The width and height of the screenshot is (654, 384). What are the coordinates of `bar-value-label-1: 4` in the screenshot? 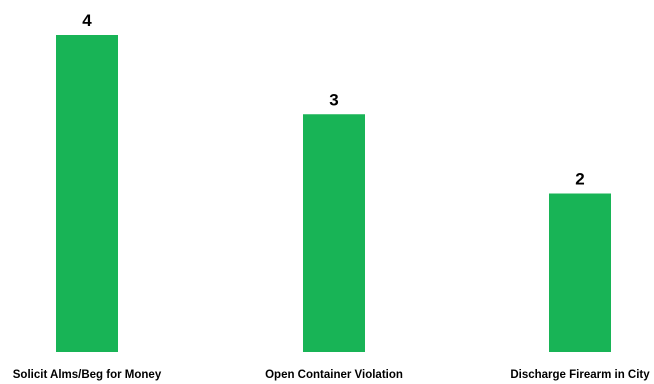 It's located at (87, 20).